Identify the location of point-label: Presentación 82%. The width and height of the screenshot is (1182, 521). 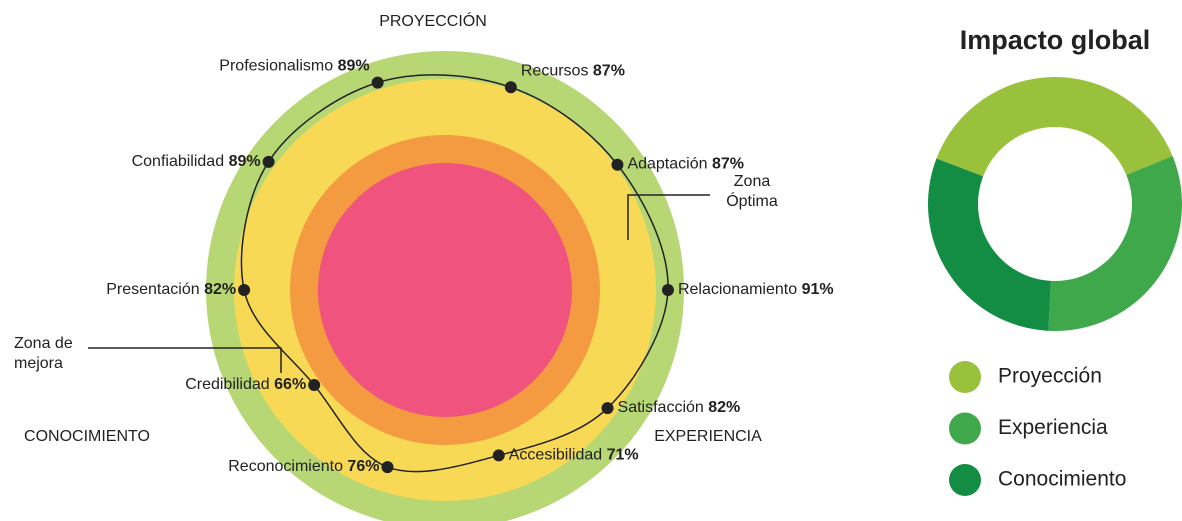
(171, 289).